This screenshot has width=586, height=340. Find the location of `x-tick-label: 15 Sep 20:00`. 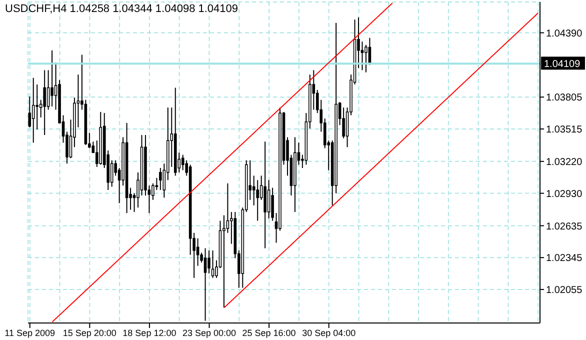

x-tick-label: 15 Sep 20:00 is located at coordinates (89, 333).